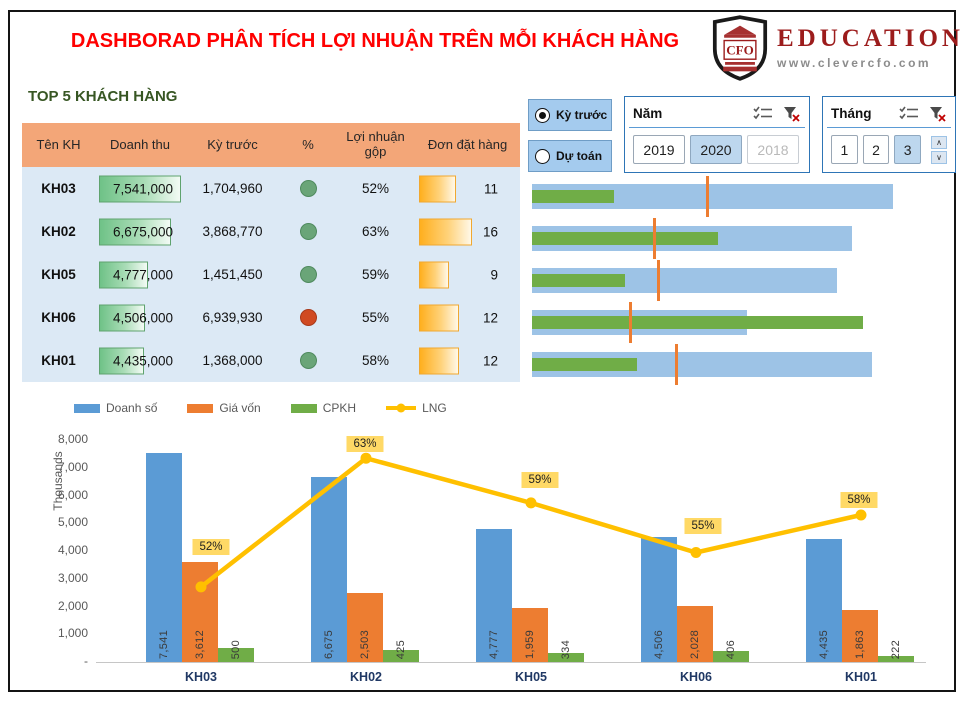 The height and width of the screenshot is (701, 967). What do you see at coordinates (490, 360) in the screenshot?
I see `orders-value: 12` at bounding box center [490, 360].